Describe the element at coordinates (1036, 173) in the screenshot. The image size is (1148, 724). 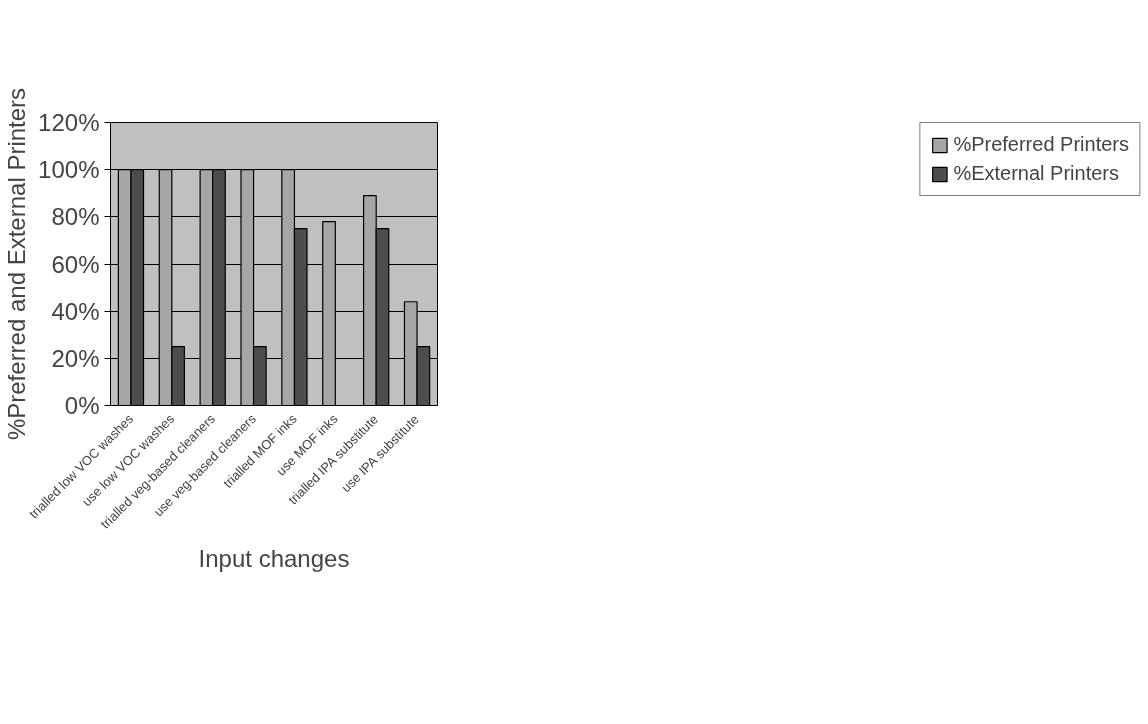
I see `legend-label: %External Printers` at that location.